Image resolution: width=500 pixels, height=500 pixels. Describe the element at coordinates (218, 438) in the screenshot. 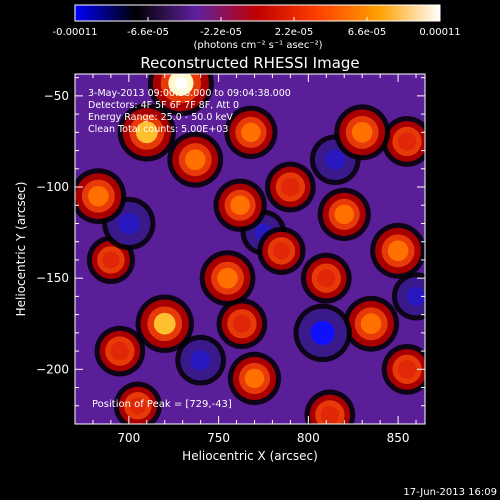

I see `x-tick-label: 750` at that location.